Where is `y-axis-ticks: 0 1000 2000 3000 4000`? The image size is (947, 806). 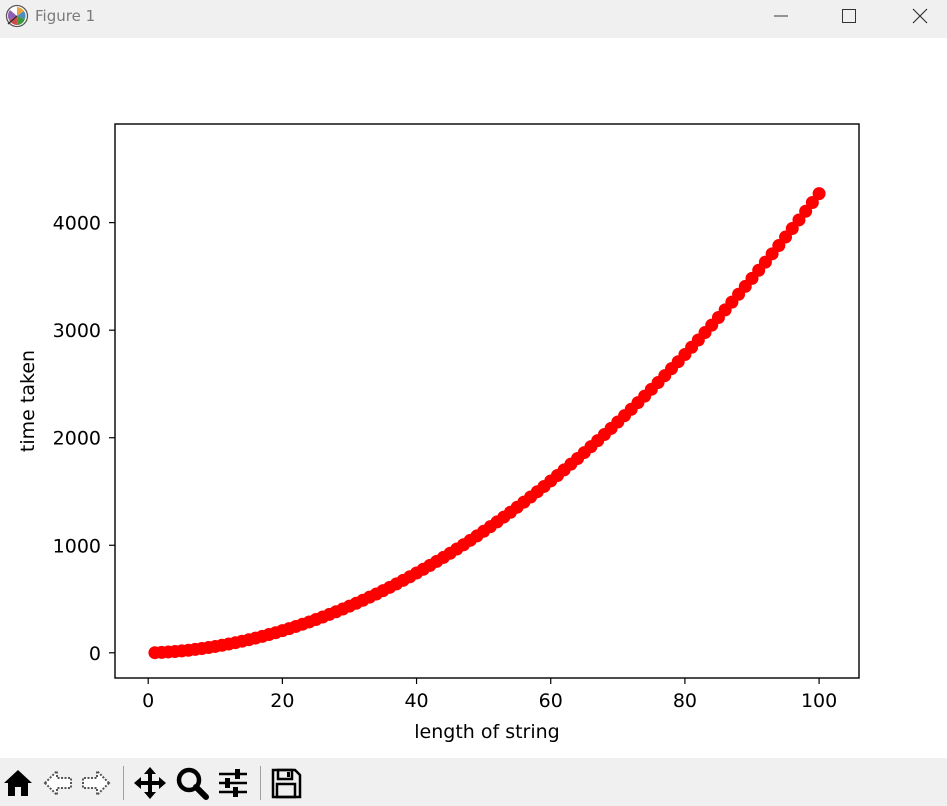
y-axis-ticks: 0 1000 2000 3000 4000 is located at coordinates (84, 439).